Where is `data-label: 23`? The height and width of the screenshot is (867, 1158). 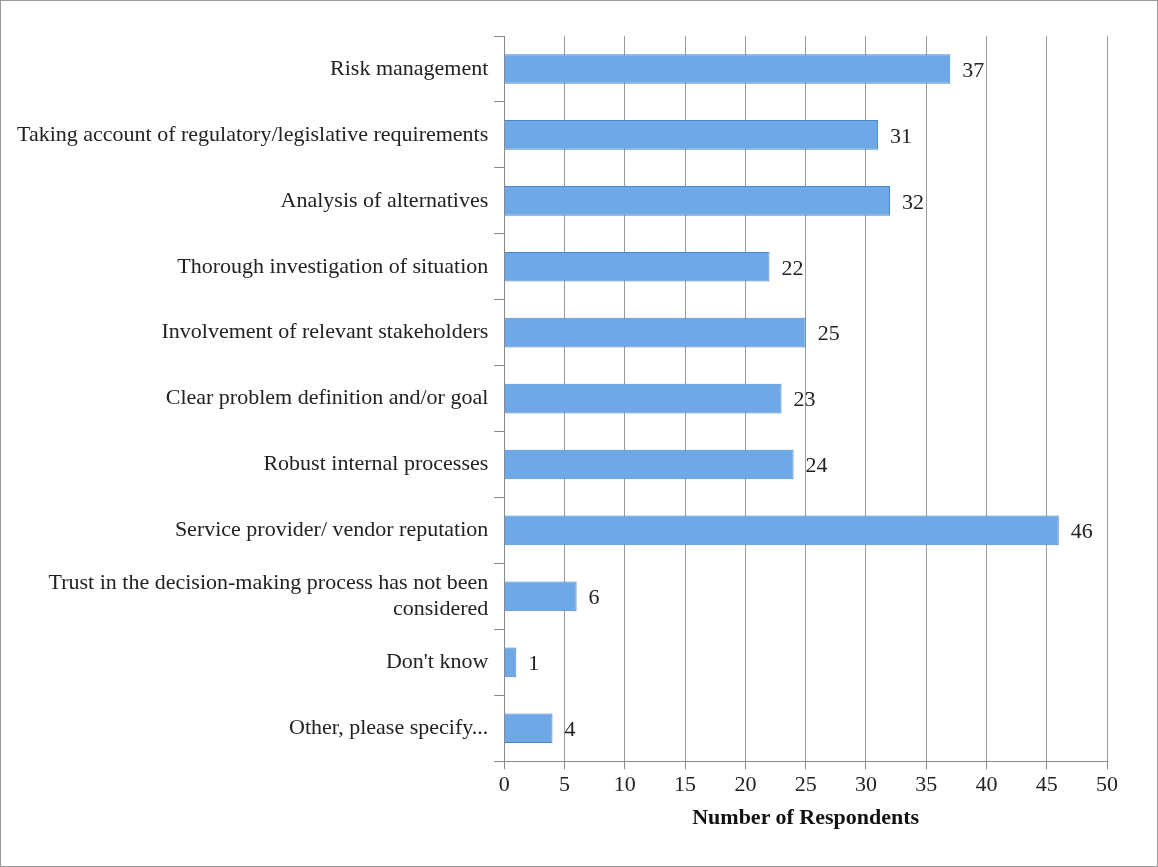 data-label: 23 is located at coordinates (804, 399).